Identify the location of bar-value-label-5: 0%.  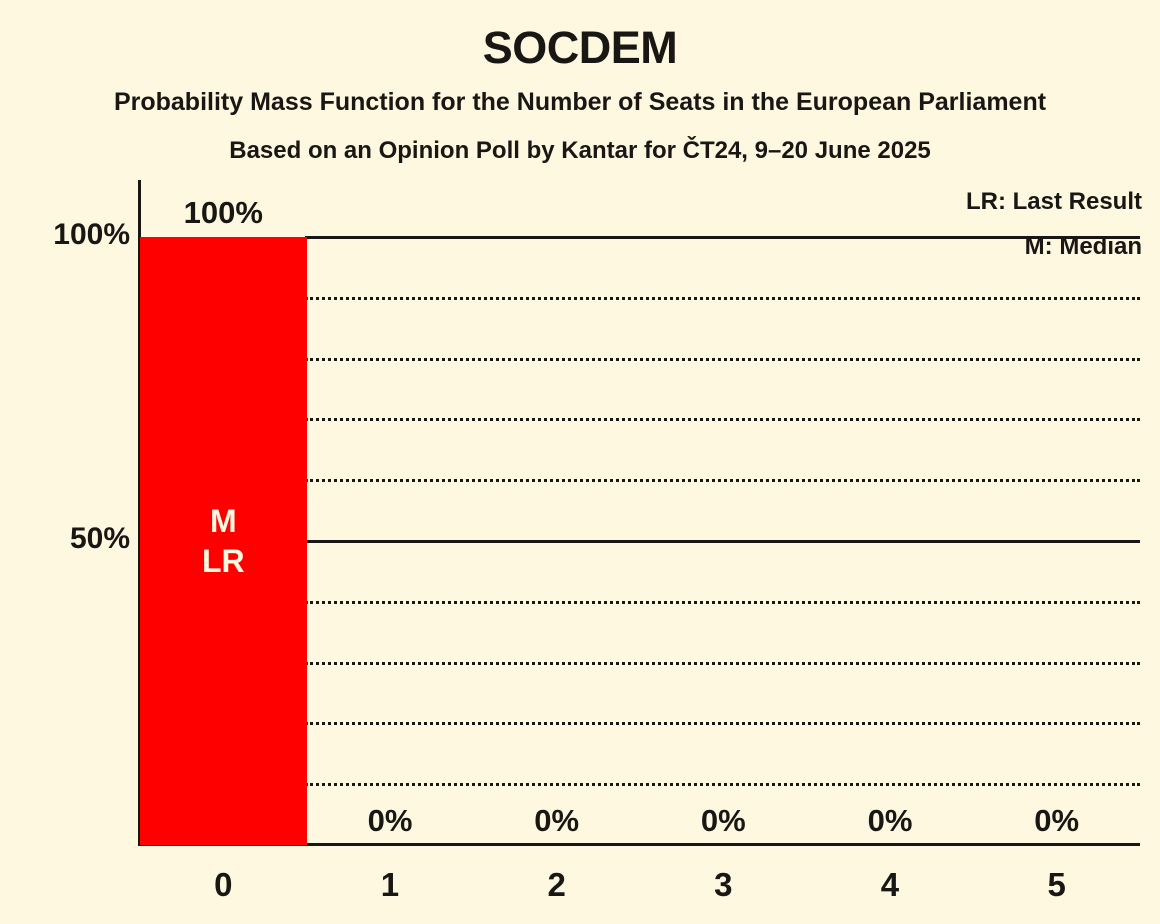
(1057, 820).